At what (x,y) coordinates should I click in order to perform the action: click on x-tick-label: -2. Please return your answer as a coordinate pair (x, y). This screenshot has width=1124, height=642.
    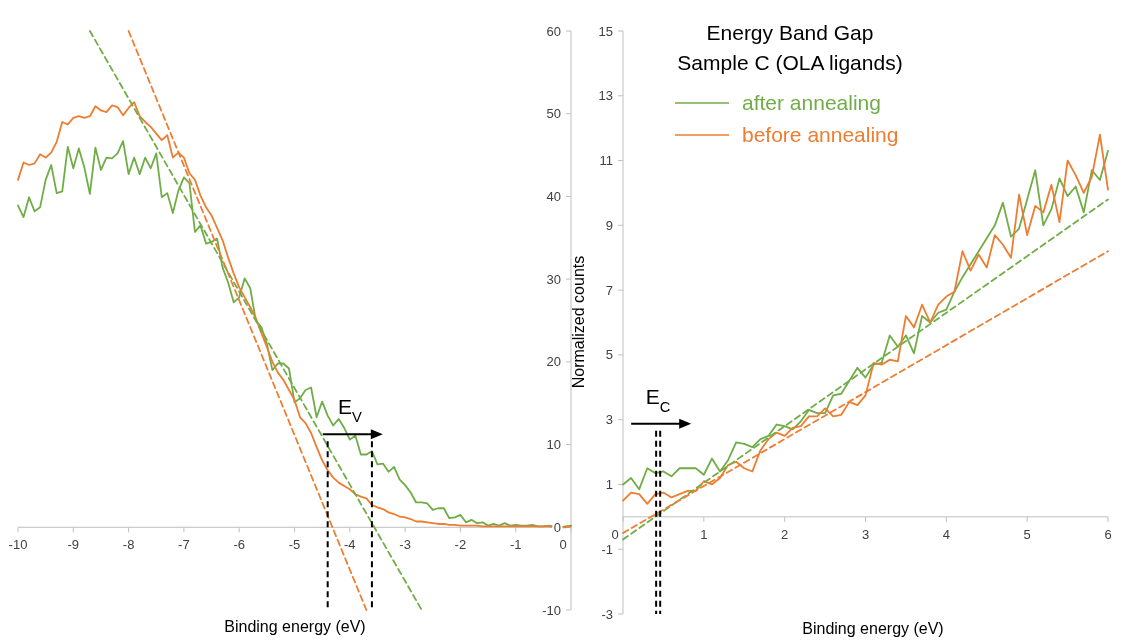
    Looking at the image, I should click on (460, 545).